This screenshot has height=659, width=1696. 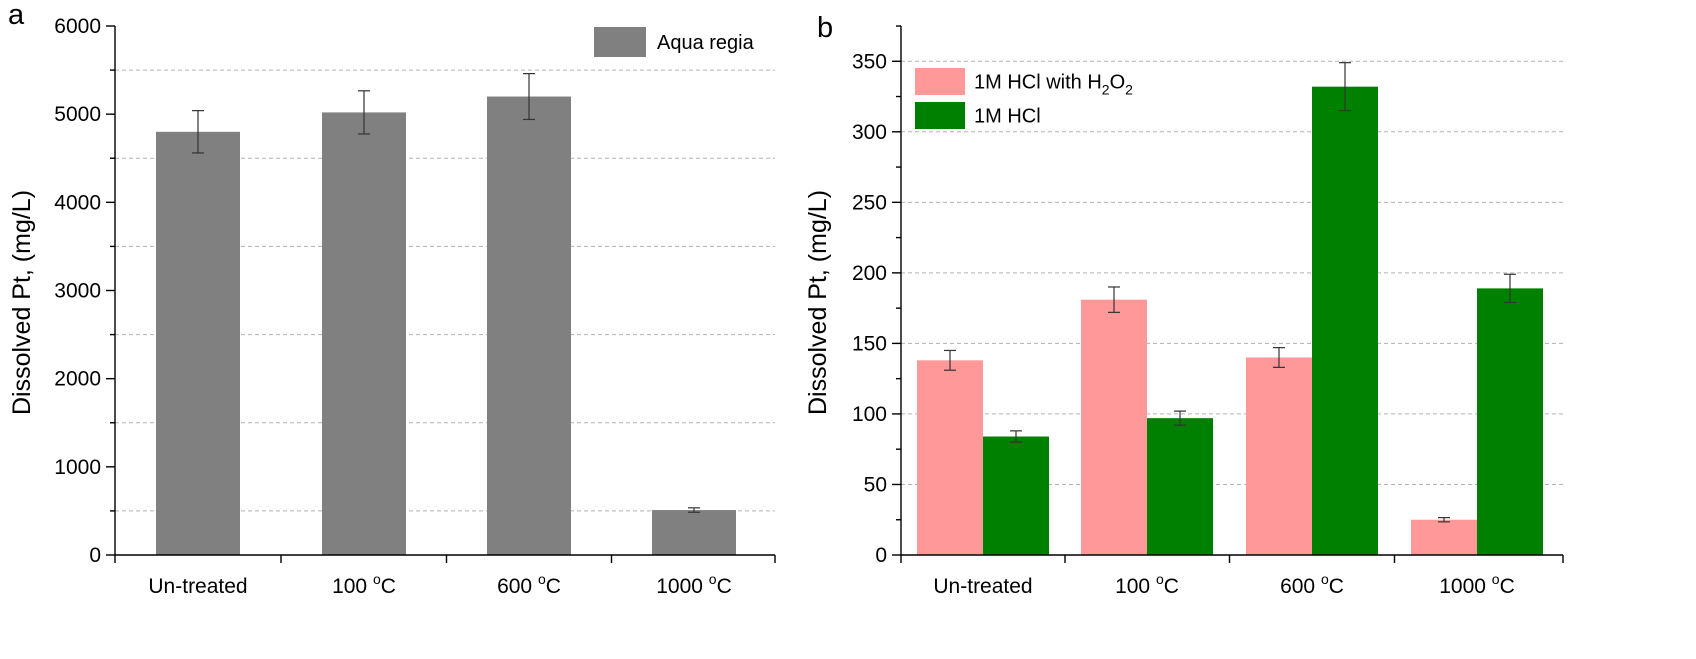 I want to click on y-tick-label: 4000, so click(x=77, y=202).